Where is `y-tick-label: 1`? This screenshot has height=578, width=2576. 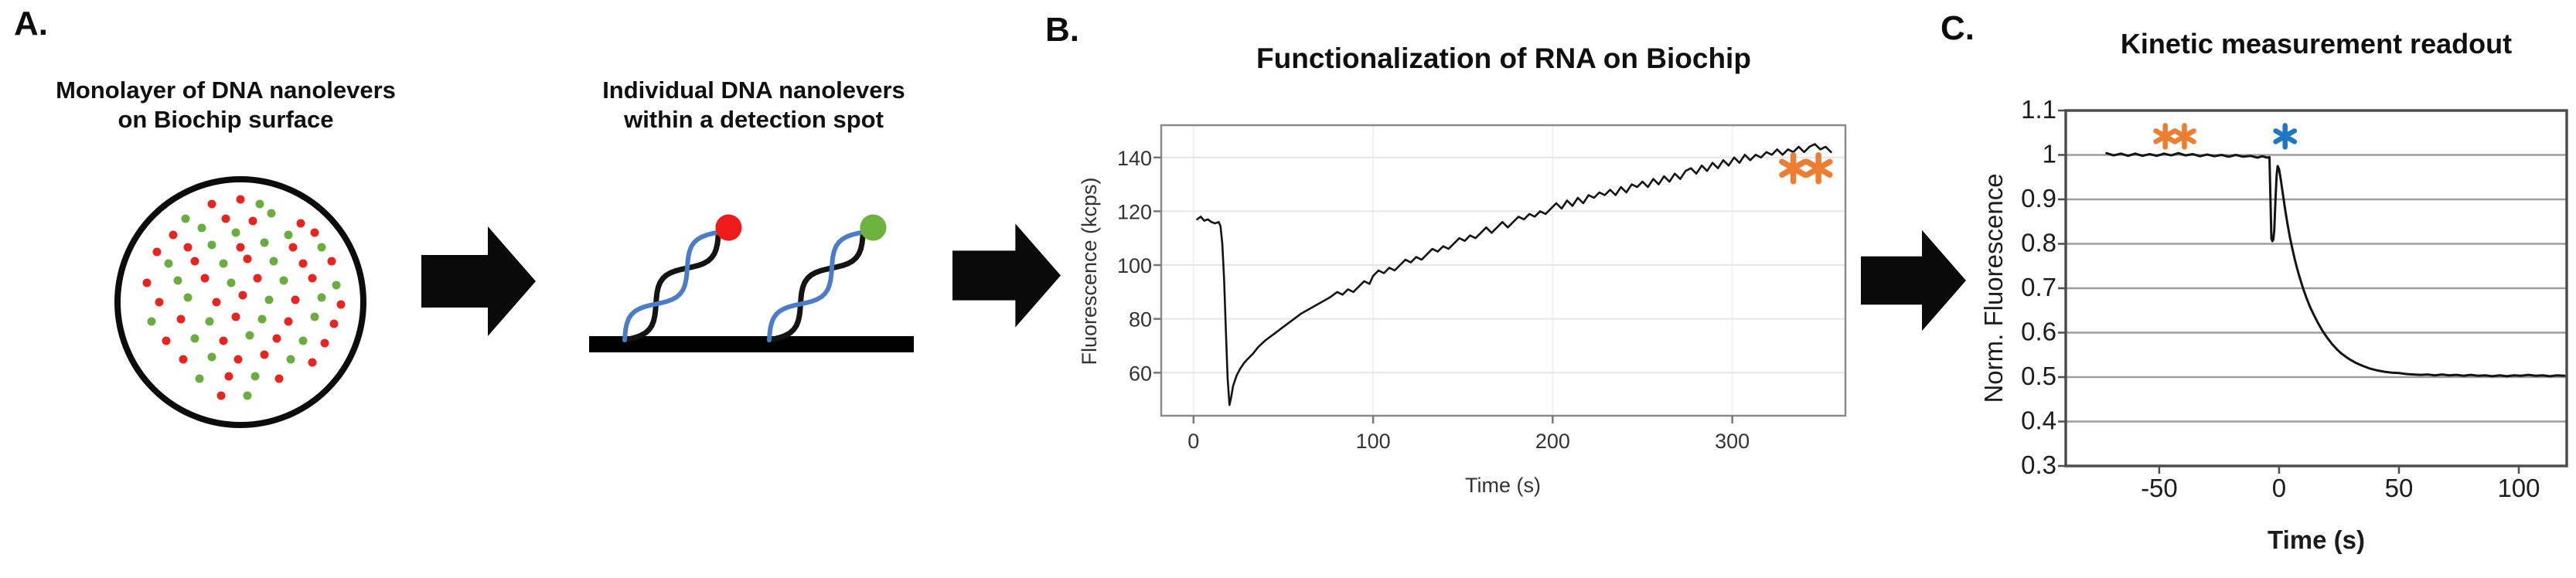 y-tick-label: 1 is located at coordinates (2049, 154).